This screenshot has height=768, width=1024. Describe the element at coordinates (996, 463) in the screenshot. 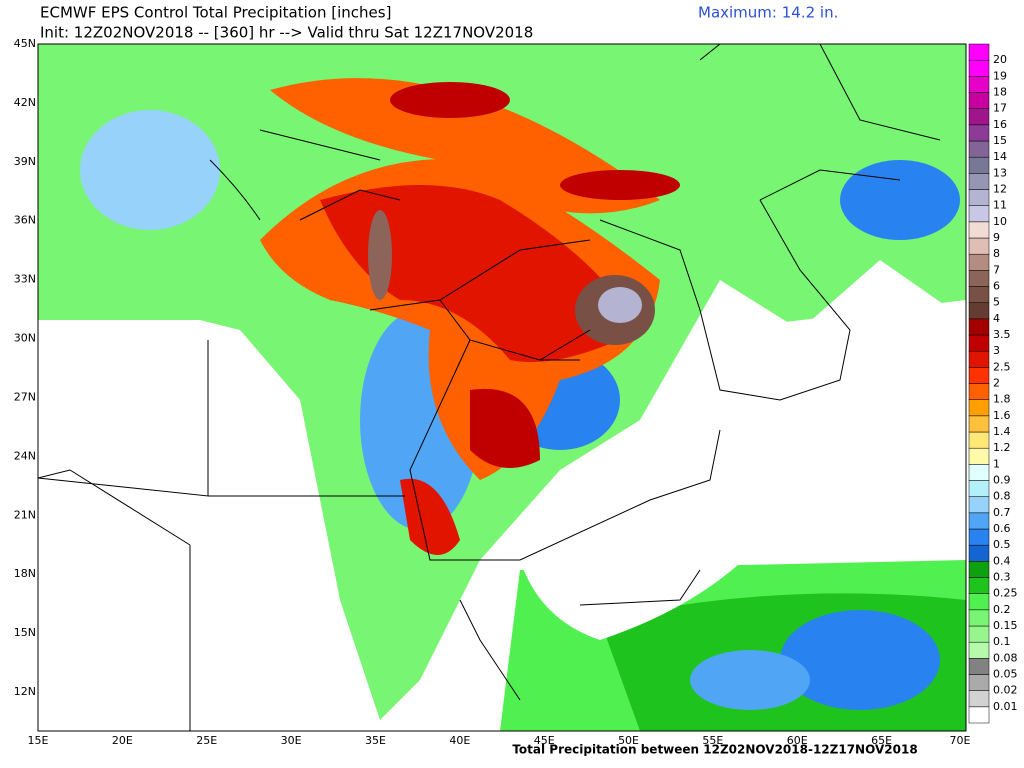

I see `legend-label: 1` at that location.